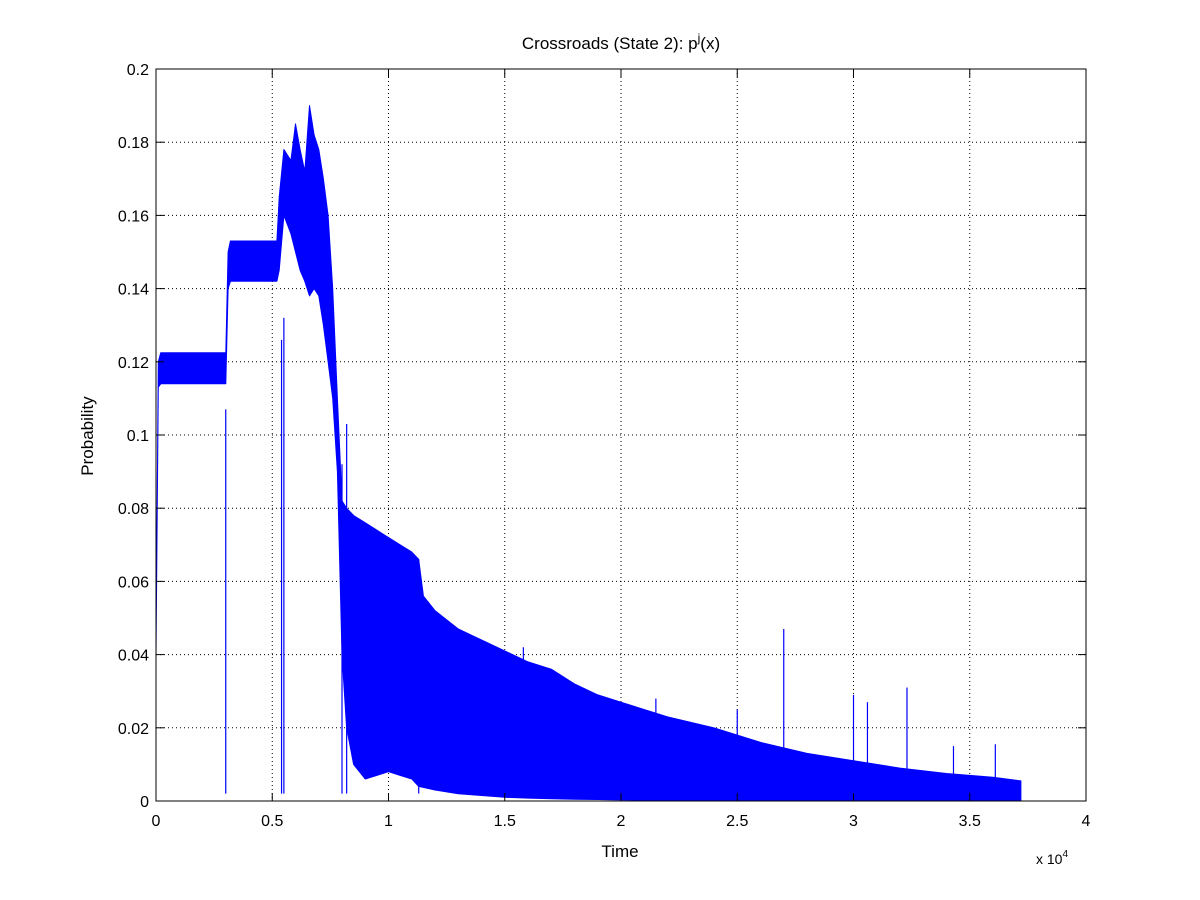  What do you see at coordinates (133, 363) in the screenshot?
I see `y-tick-label: 0.12` at bounding box center [133, 363].